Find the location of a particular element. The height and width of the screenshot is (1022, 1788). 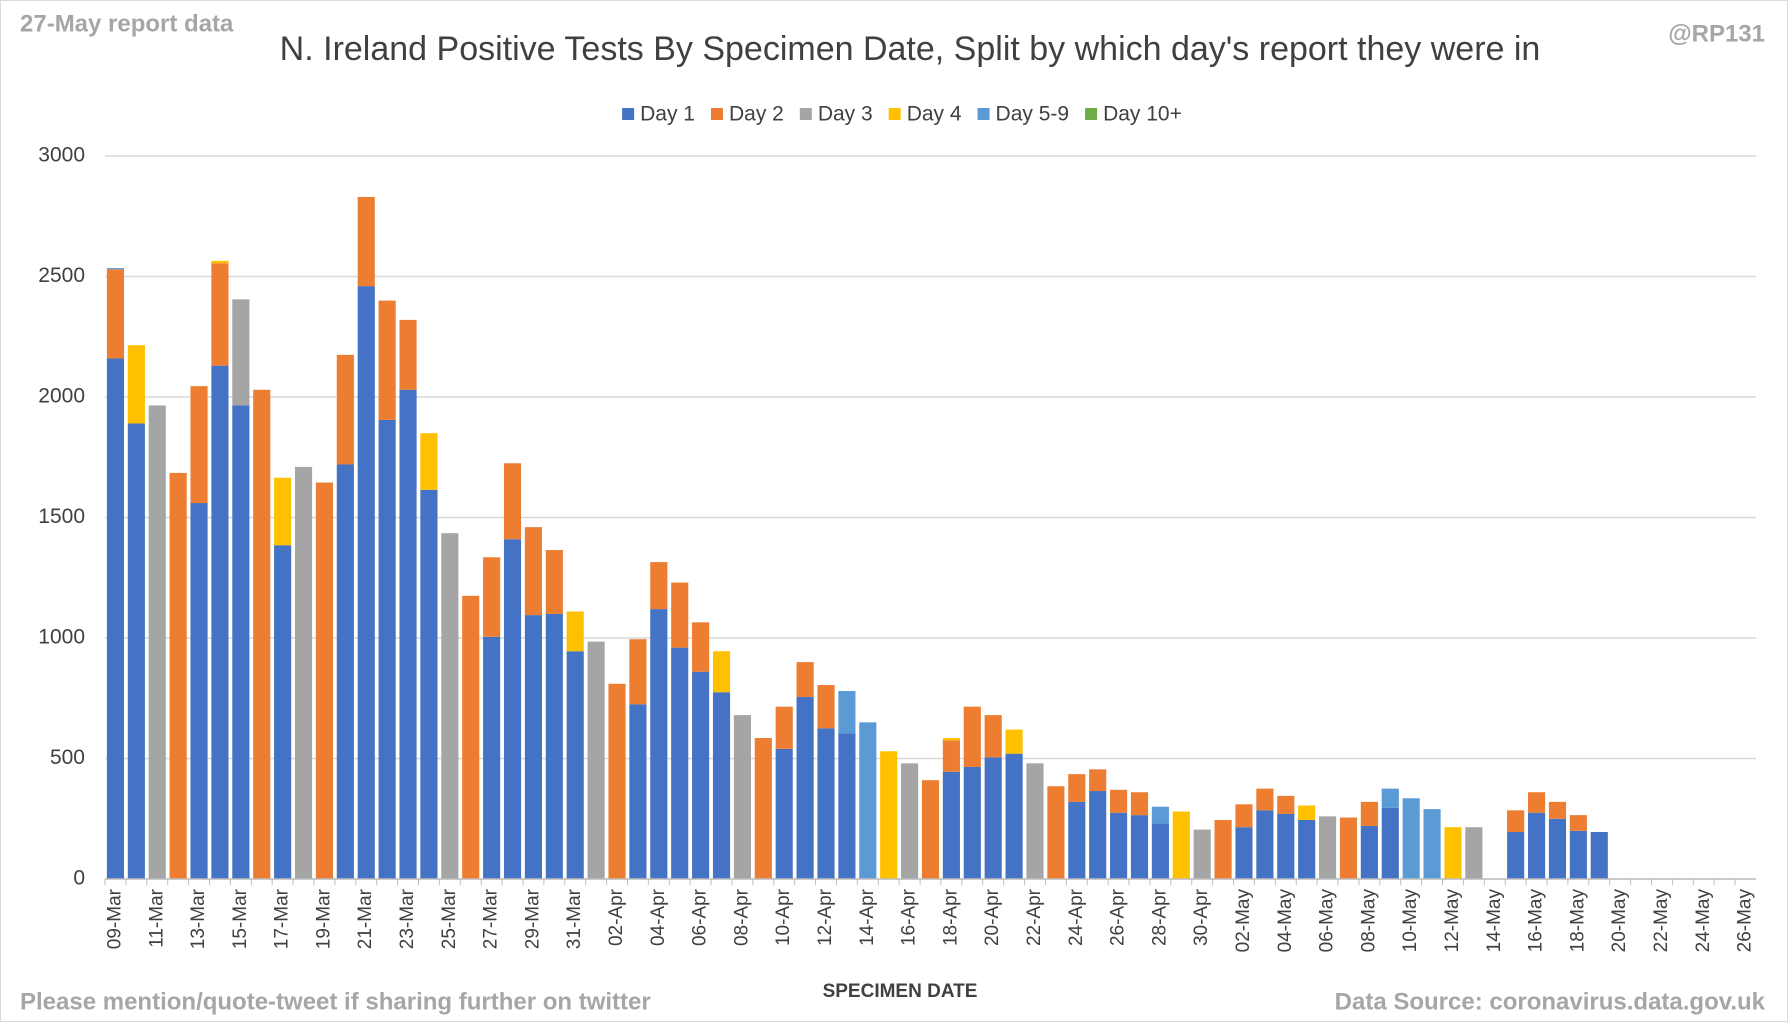

x-tick-label: 22-May is located at coordinates (1661, 921).